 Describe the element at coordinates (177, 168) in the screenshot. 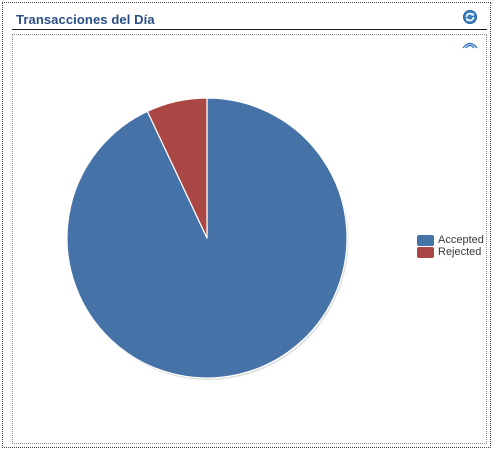

I see `pie-slice-rejected` at that location.